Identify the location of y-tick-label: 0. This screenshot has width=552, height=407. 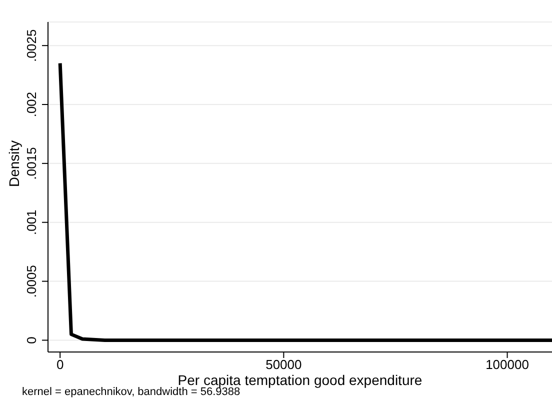
(31, 340).